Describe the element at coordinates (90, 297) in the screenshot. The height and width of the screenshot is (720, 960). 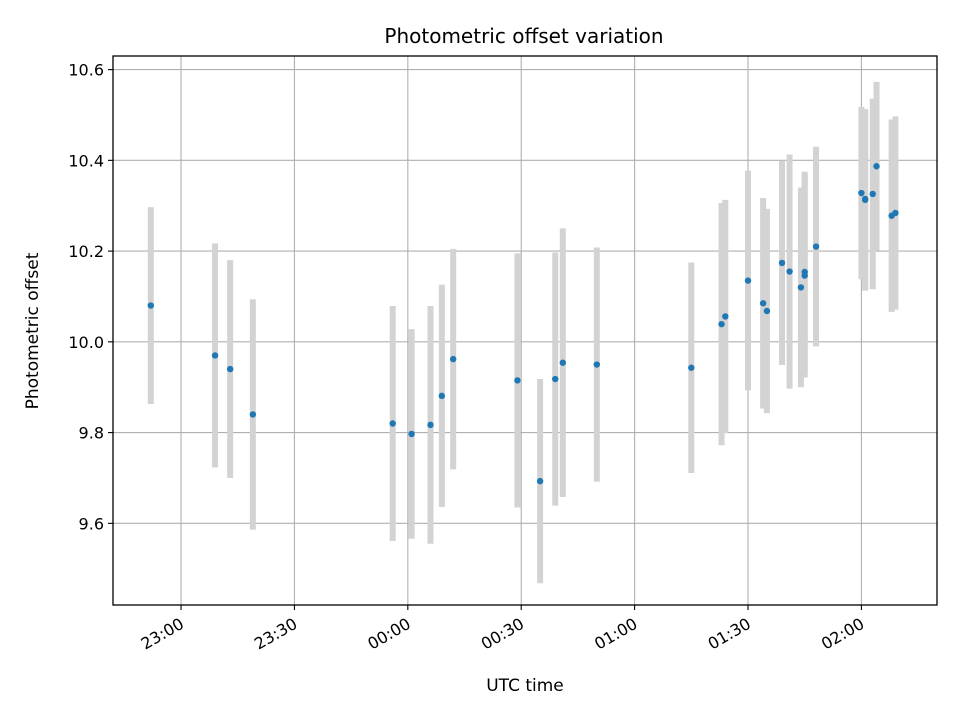
I see `y-axis-ticks: 9.6 9.8 10.0 10.2 10.4 10.6` at that location.